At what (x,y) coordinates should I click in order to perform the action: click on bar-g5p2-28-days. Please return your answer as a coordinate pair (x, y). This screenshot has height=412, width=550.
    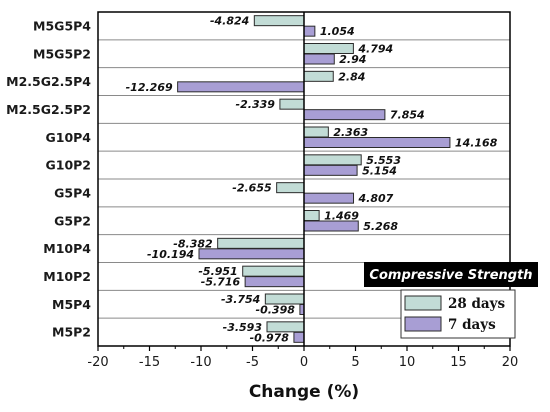
    Looking at the image, I should click on (311, 215).